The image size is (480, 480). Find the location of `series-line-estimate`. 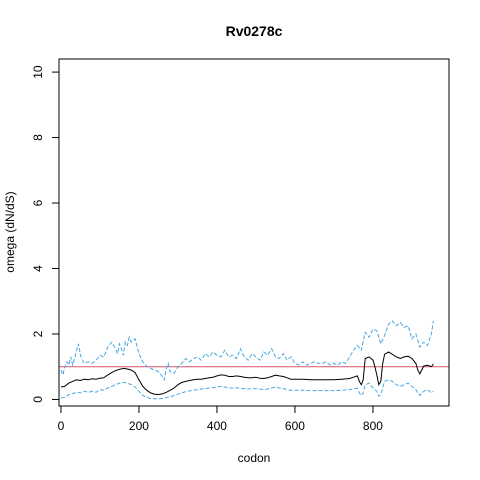

series-line-estimate is located at coordinates (247, 373).